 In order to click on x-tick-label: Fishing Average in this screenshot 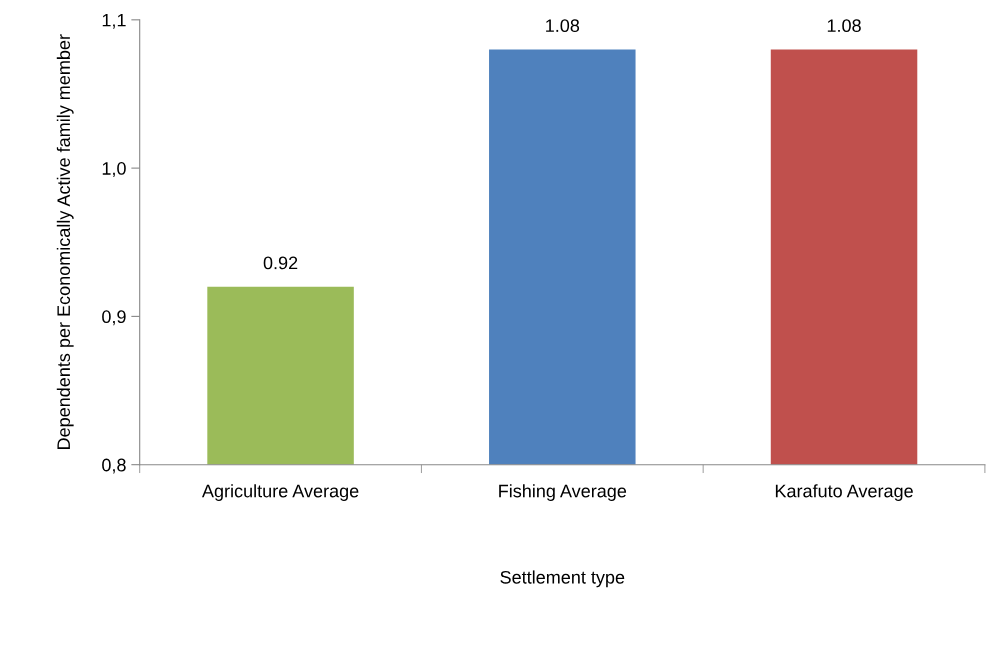, I will do `click(563, 492)`.